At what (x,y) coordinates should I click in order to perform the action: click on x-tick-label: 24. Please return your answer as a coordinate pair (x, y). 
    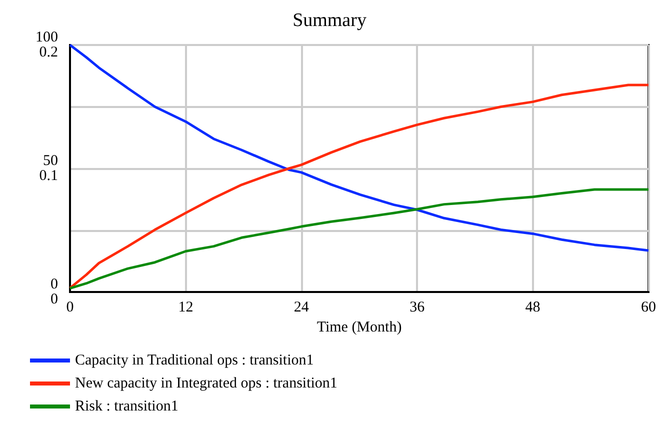
    Looking at the image, I should click on (302, 308).